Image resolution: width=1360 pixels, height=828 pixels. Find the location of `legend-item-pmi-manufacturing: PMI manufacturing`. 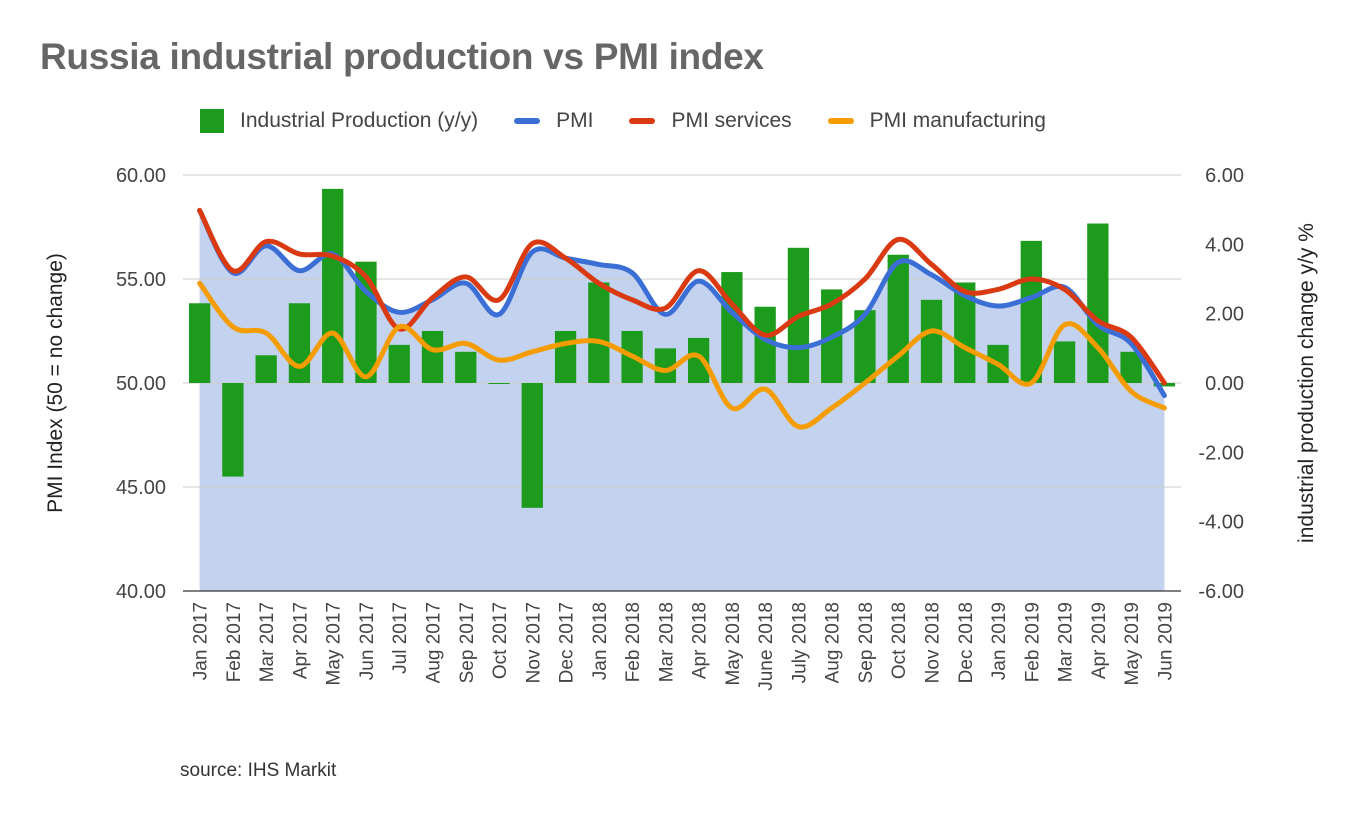

legend-item-pmi-manufacturing: PMI manufacturing is located at coordinates (936, 121).